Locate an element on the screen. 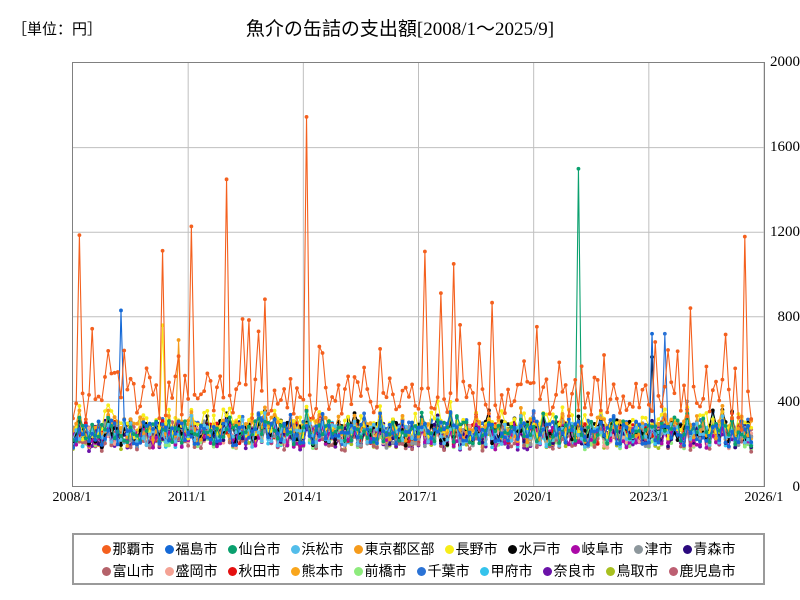 This screenshot has width=800, height=600. legend-item: 熊本市 is located at coordinates (317, 571).